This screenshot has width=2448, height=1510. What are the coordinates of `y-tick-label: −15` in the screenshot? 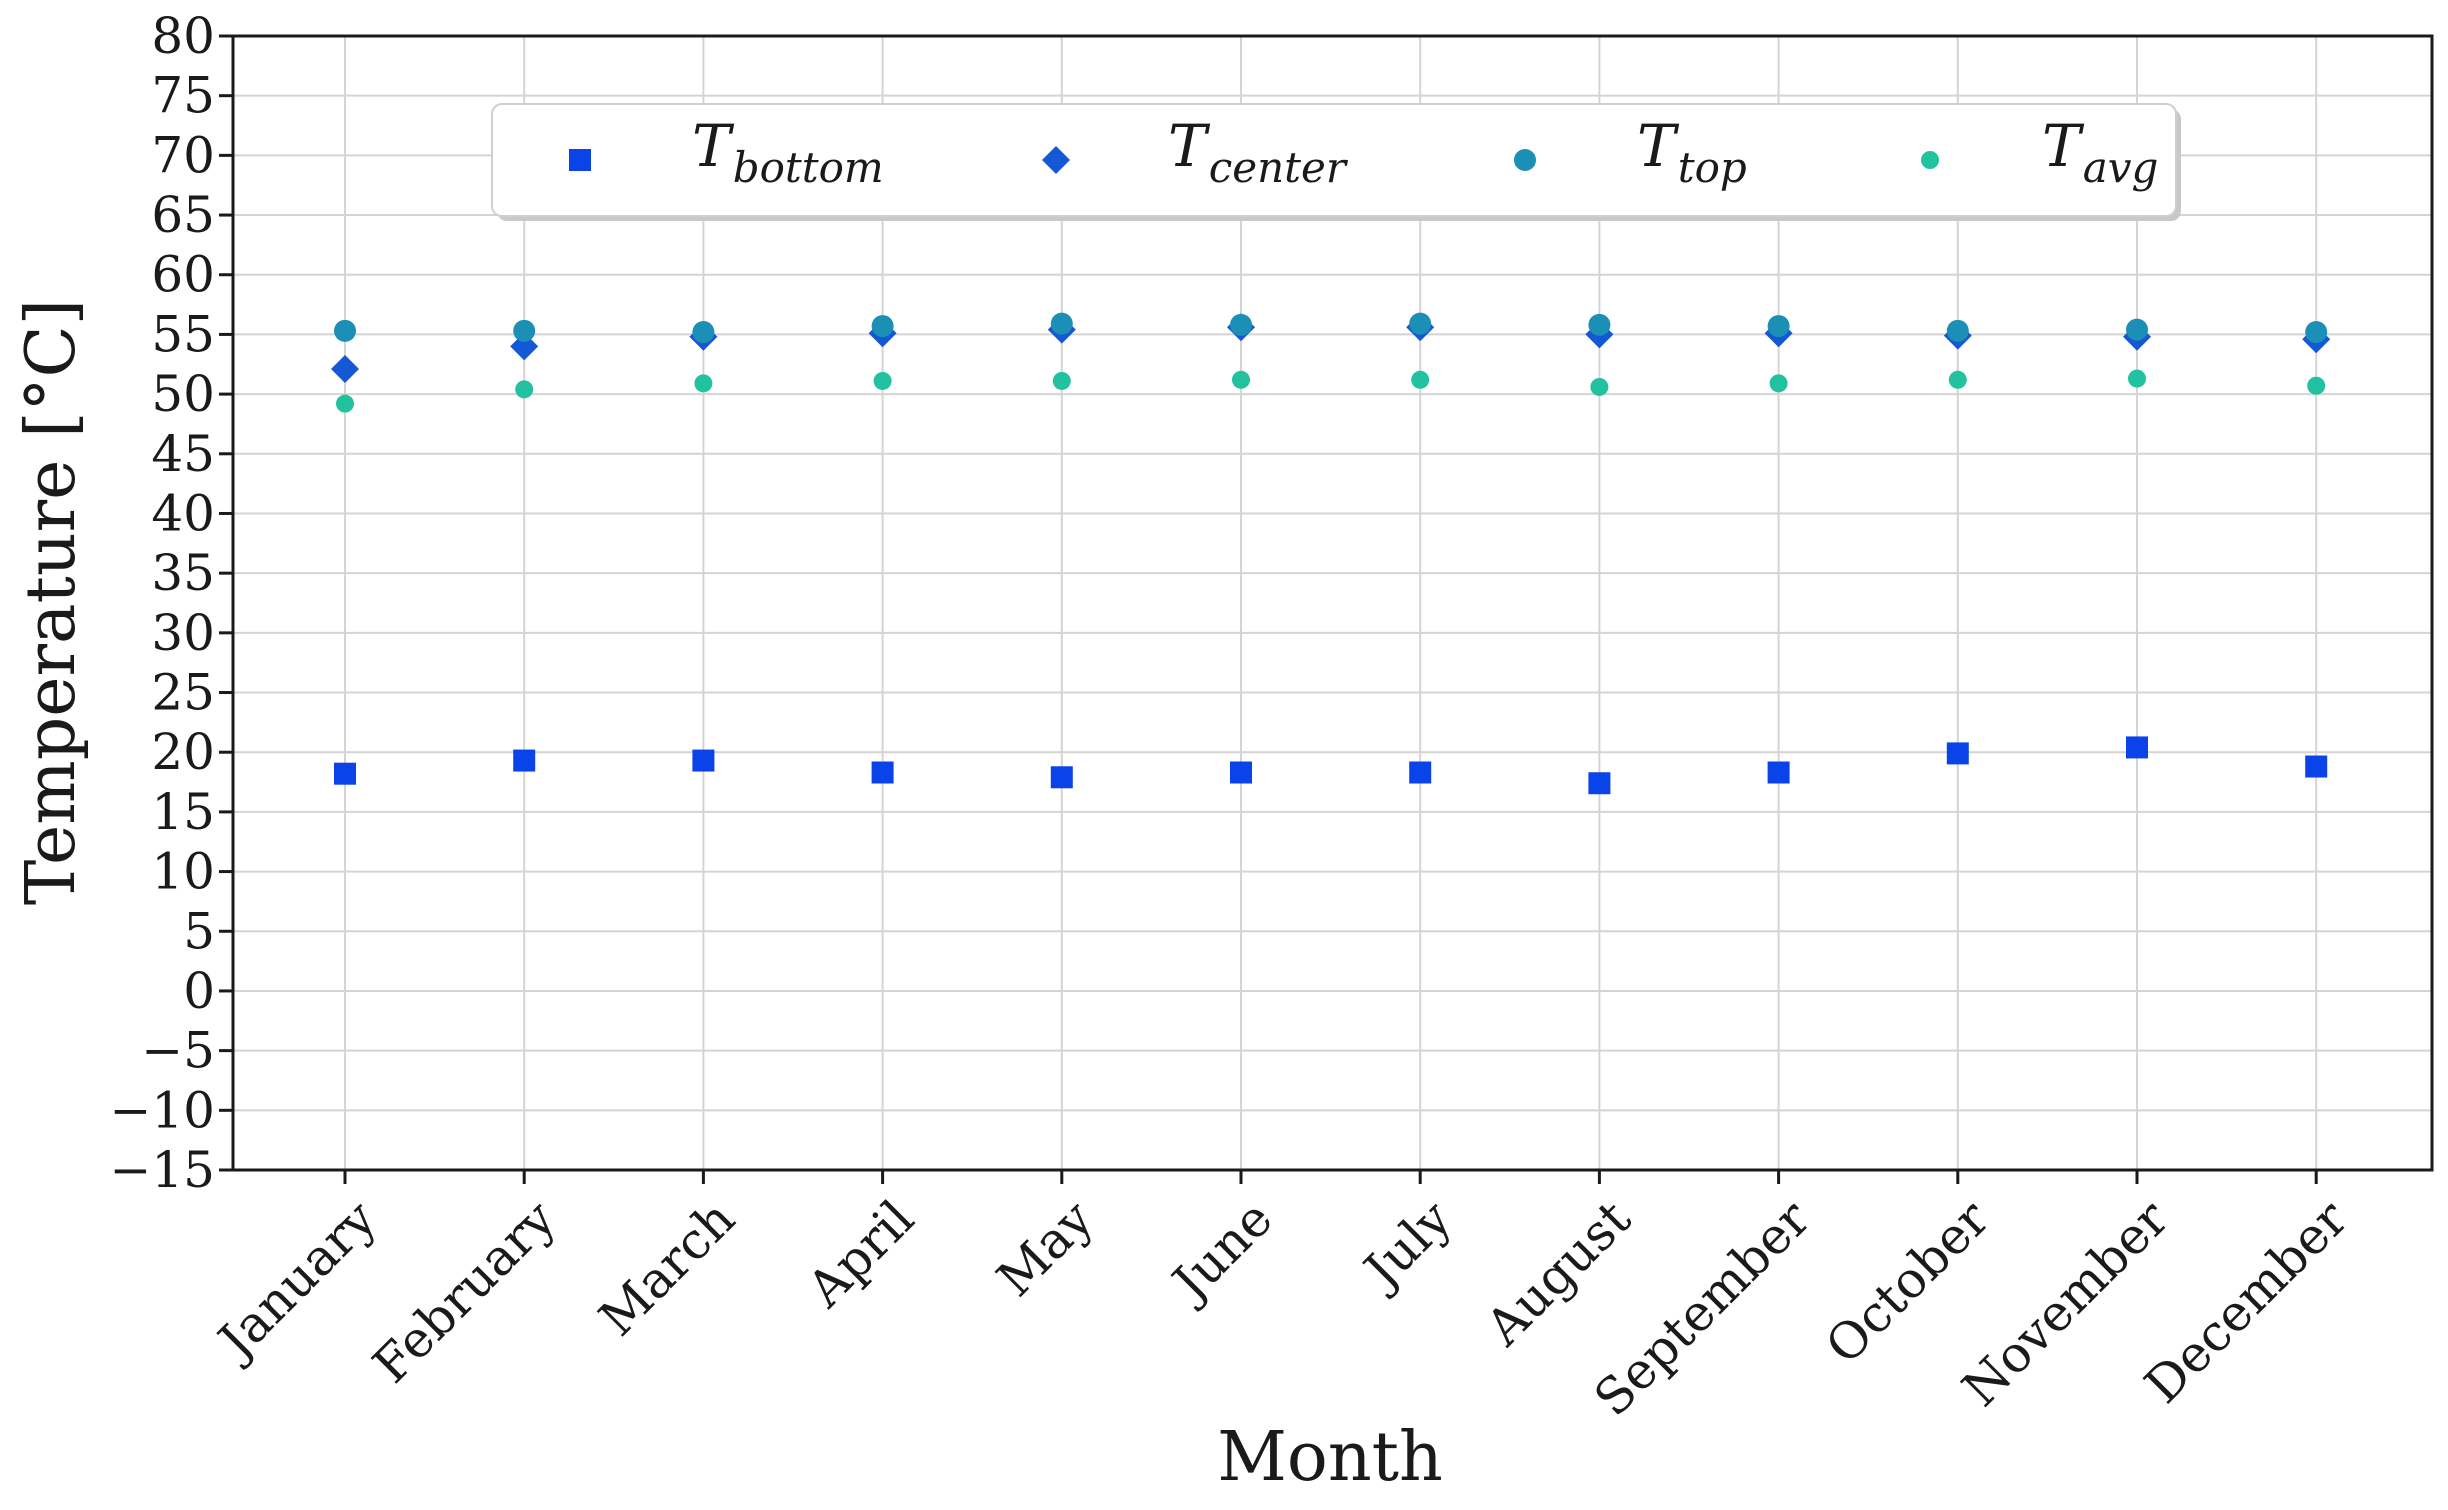 It's located at (162, 1170).